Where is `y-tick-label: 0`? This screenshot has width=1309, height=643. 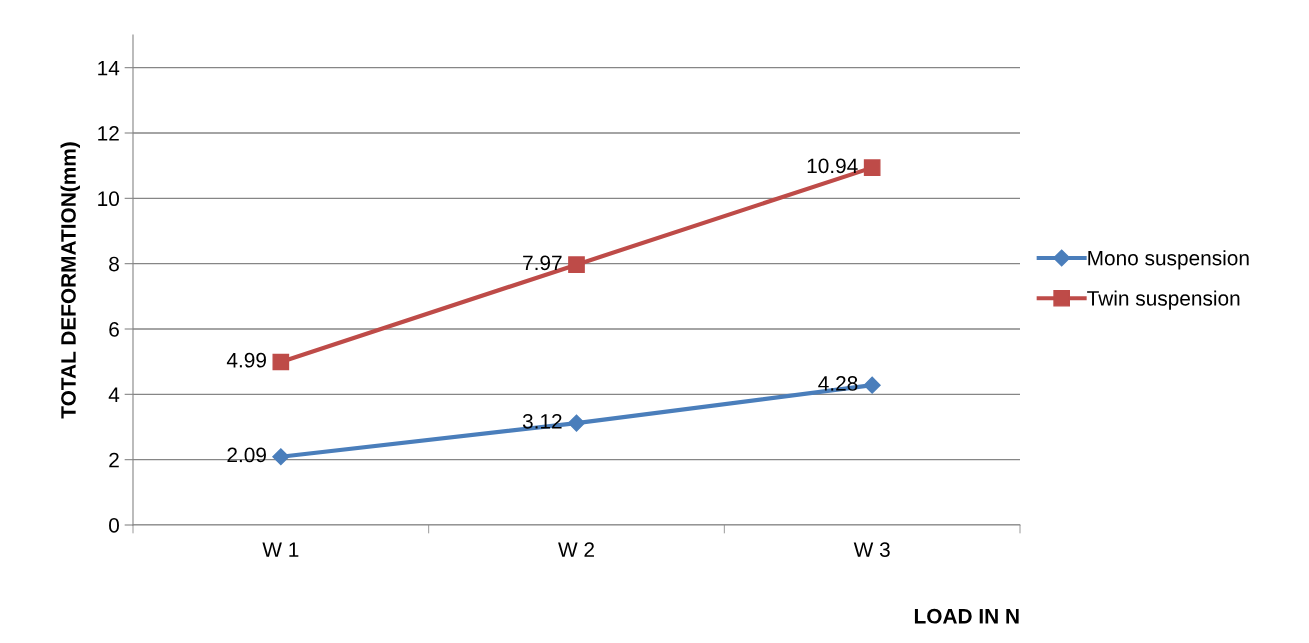
y-tick-label: 0 is located at coordinates (114, 525).